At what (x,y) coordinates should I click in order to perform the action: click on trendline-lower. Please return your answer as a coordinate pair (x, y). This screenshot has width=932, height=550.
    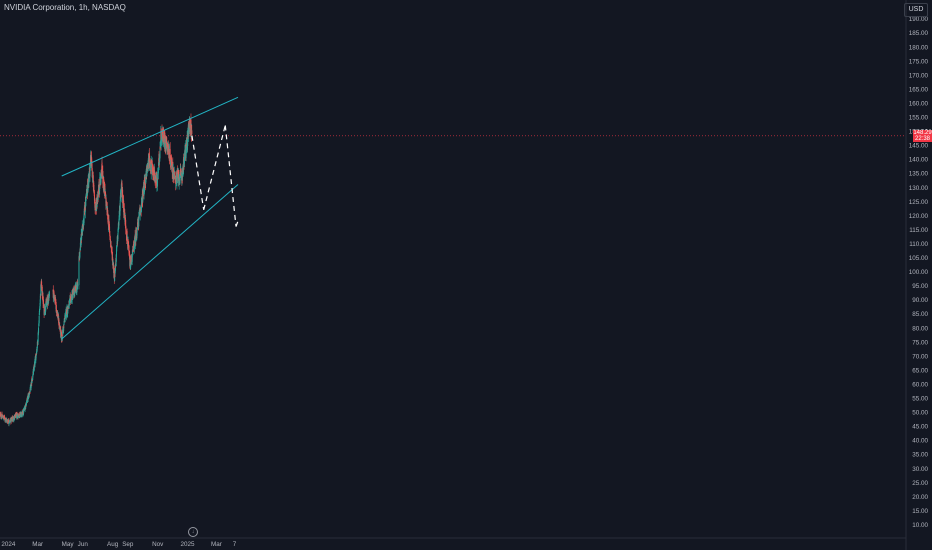
    Looking at the image, I should click on (150, 262).